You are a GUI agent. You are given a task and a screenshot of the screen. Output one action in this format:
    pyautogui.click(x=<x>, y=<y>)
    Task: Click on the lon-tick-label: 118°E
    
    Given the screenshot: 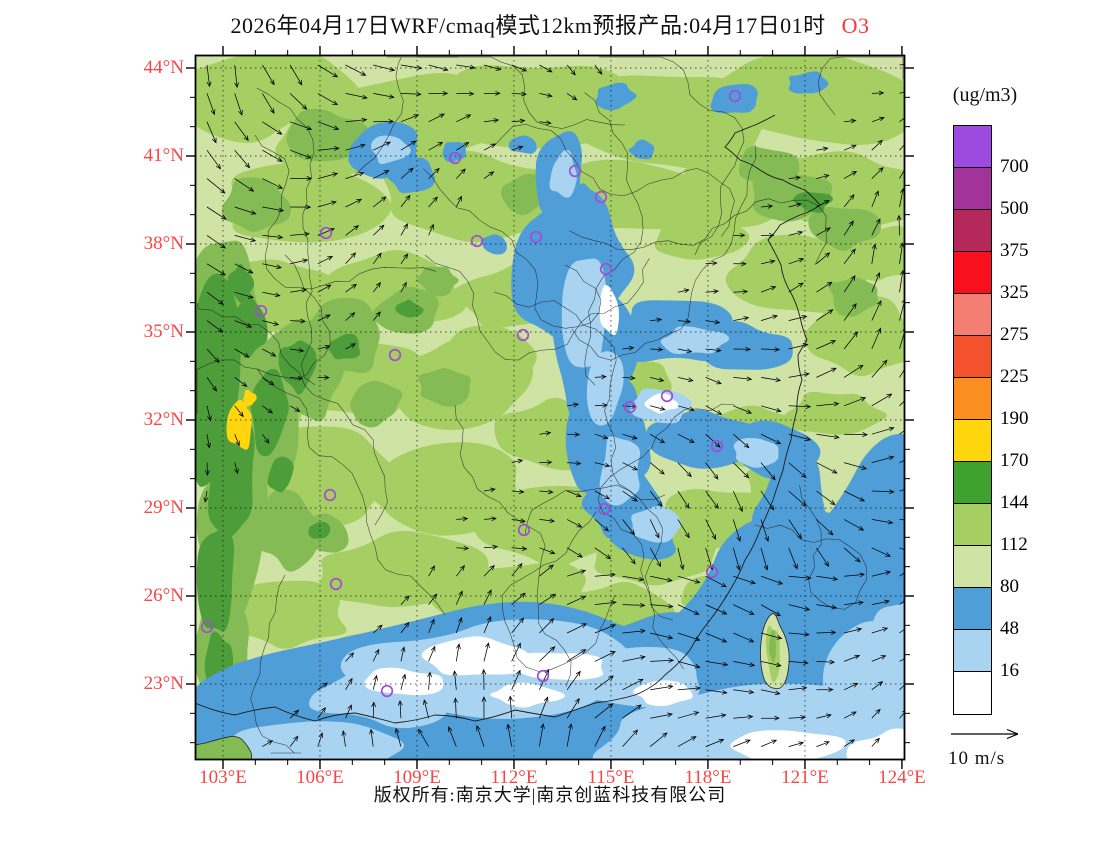 What is the action you would take?
    pyautogui.click(x=708, y=777)
    